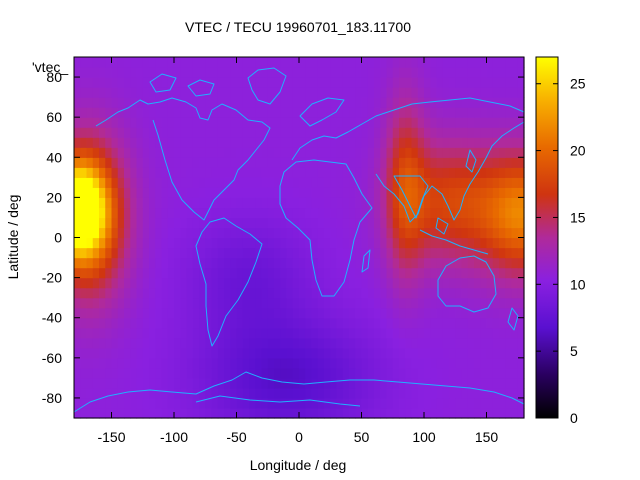 The height and width of the screenshot is (480, 640). I want to click on y-axis-label: Latitude / deg, so click(13, 237).